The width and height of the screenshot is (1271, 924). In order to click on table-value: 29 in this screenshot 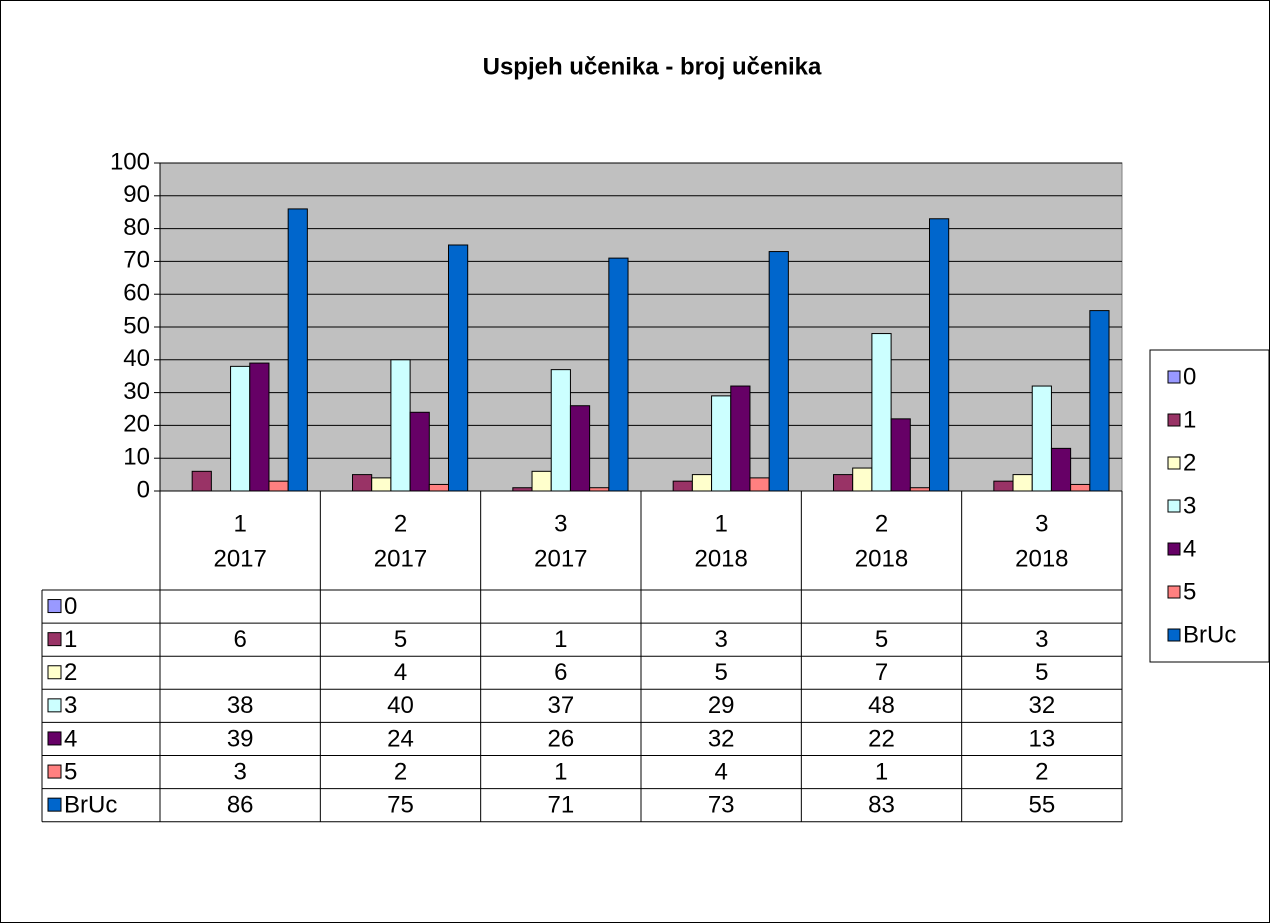, I will do `click(721, 705)`.